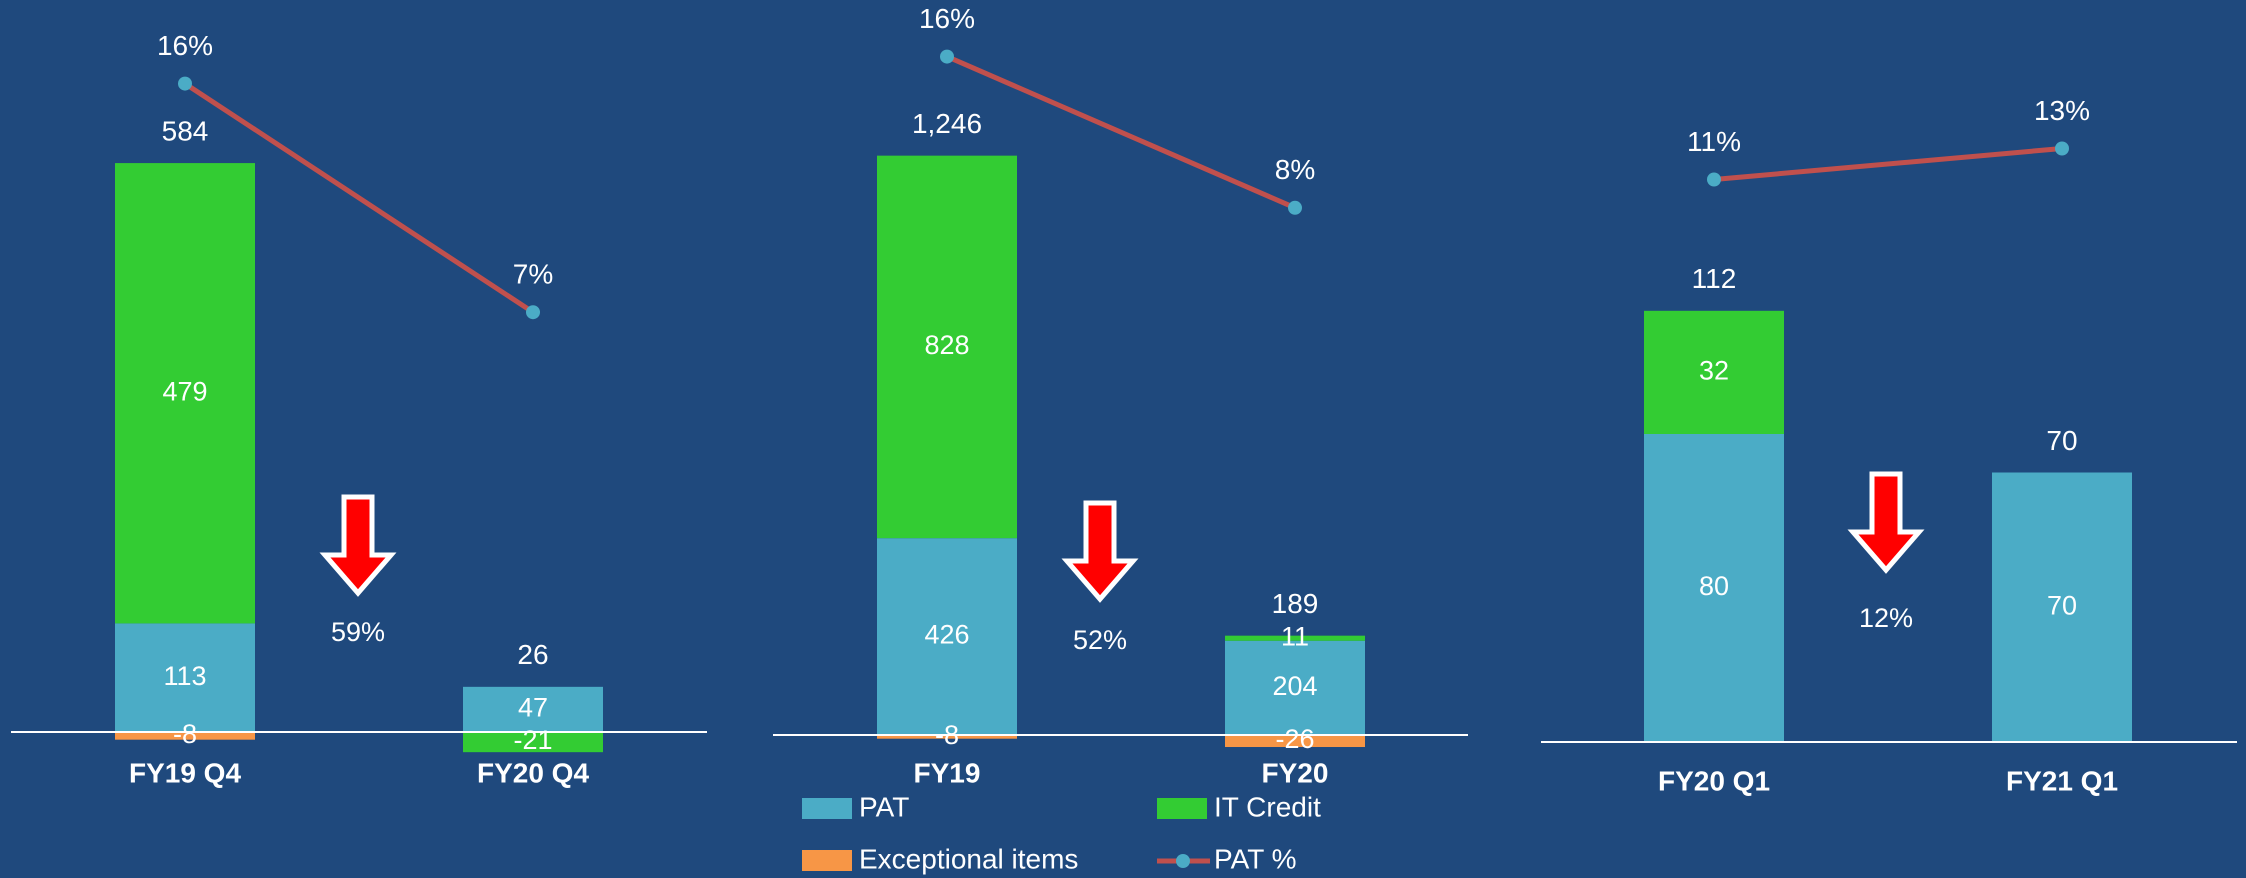 The height and width of the screenshot is (878, 2246). I want to click on line-label: 11%, so click(1714, 141).